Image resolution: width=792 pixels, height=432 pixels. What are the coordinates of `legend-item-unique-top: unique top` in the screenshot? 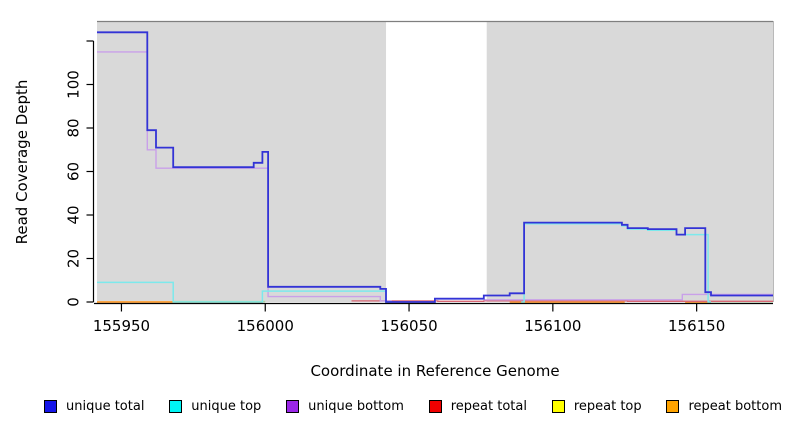 It's located at (215, 406).